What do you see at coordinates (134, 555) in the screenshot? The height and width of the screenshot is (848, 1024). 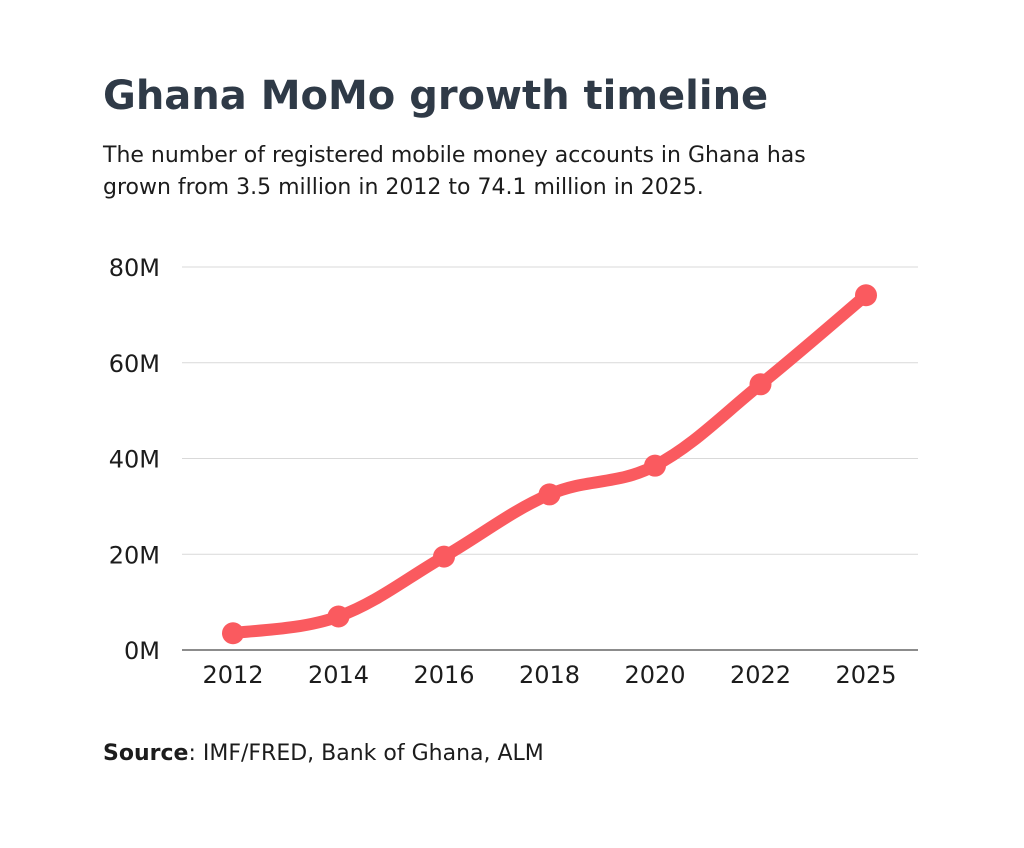 I see `y-tick-label: 20M` at bounding box center [134, 555].